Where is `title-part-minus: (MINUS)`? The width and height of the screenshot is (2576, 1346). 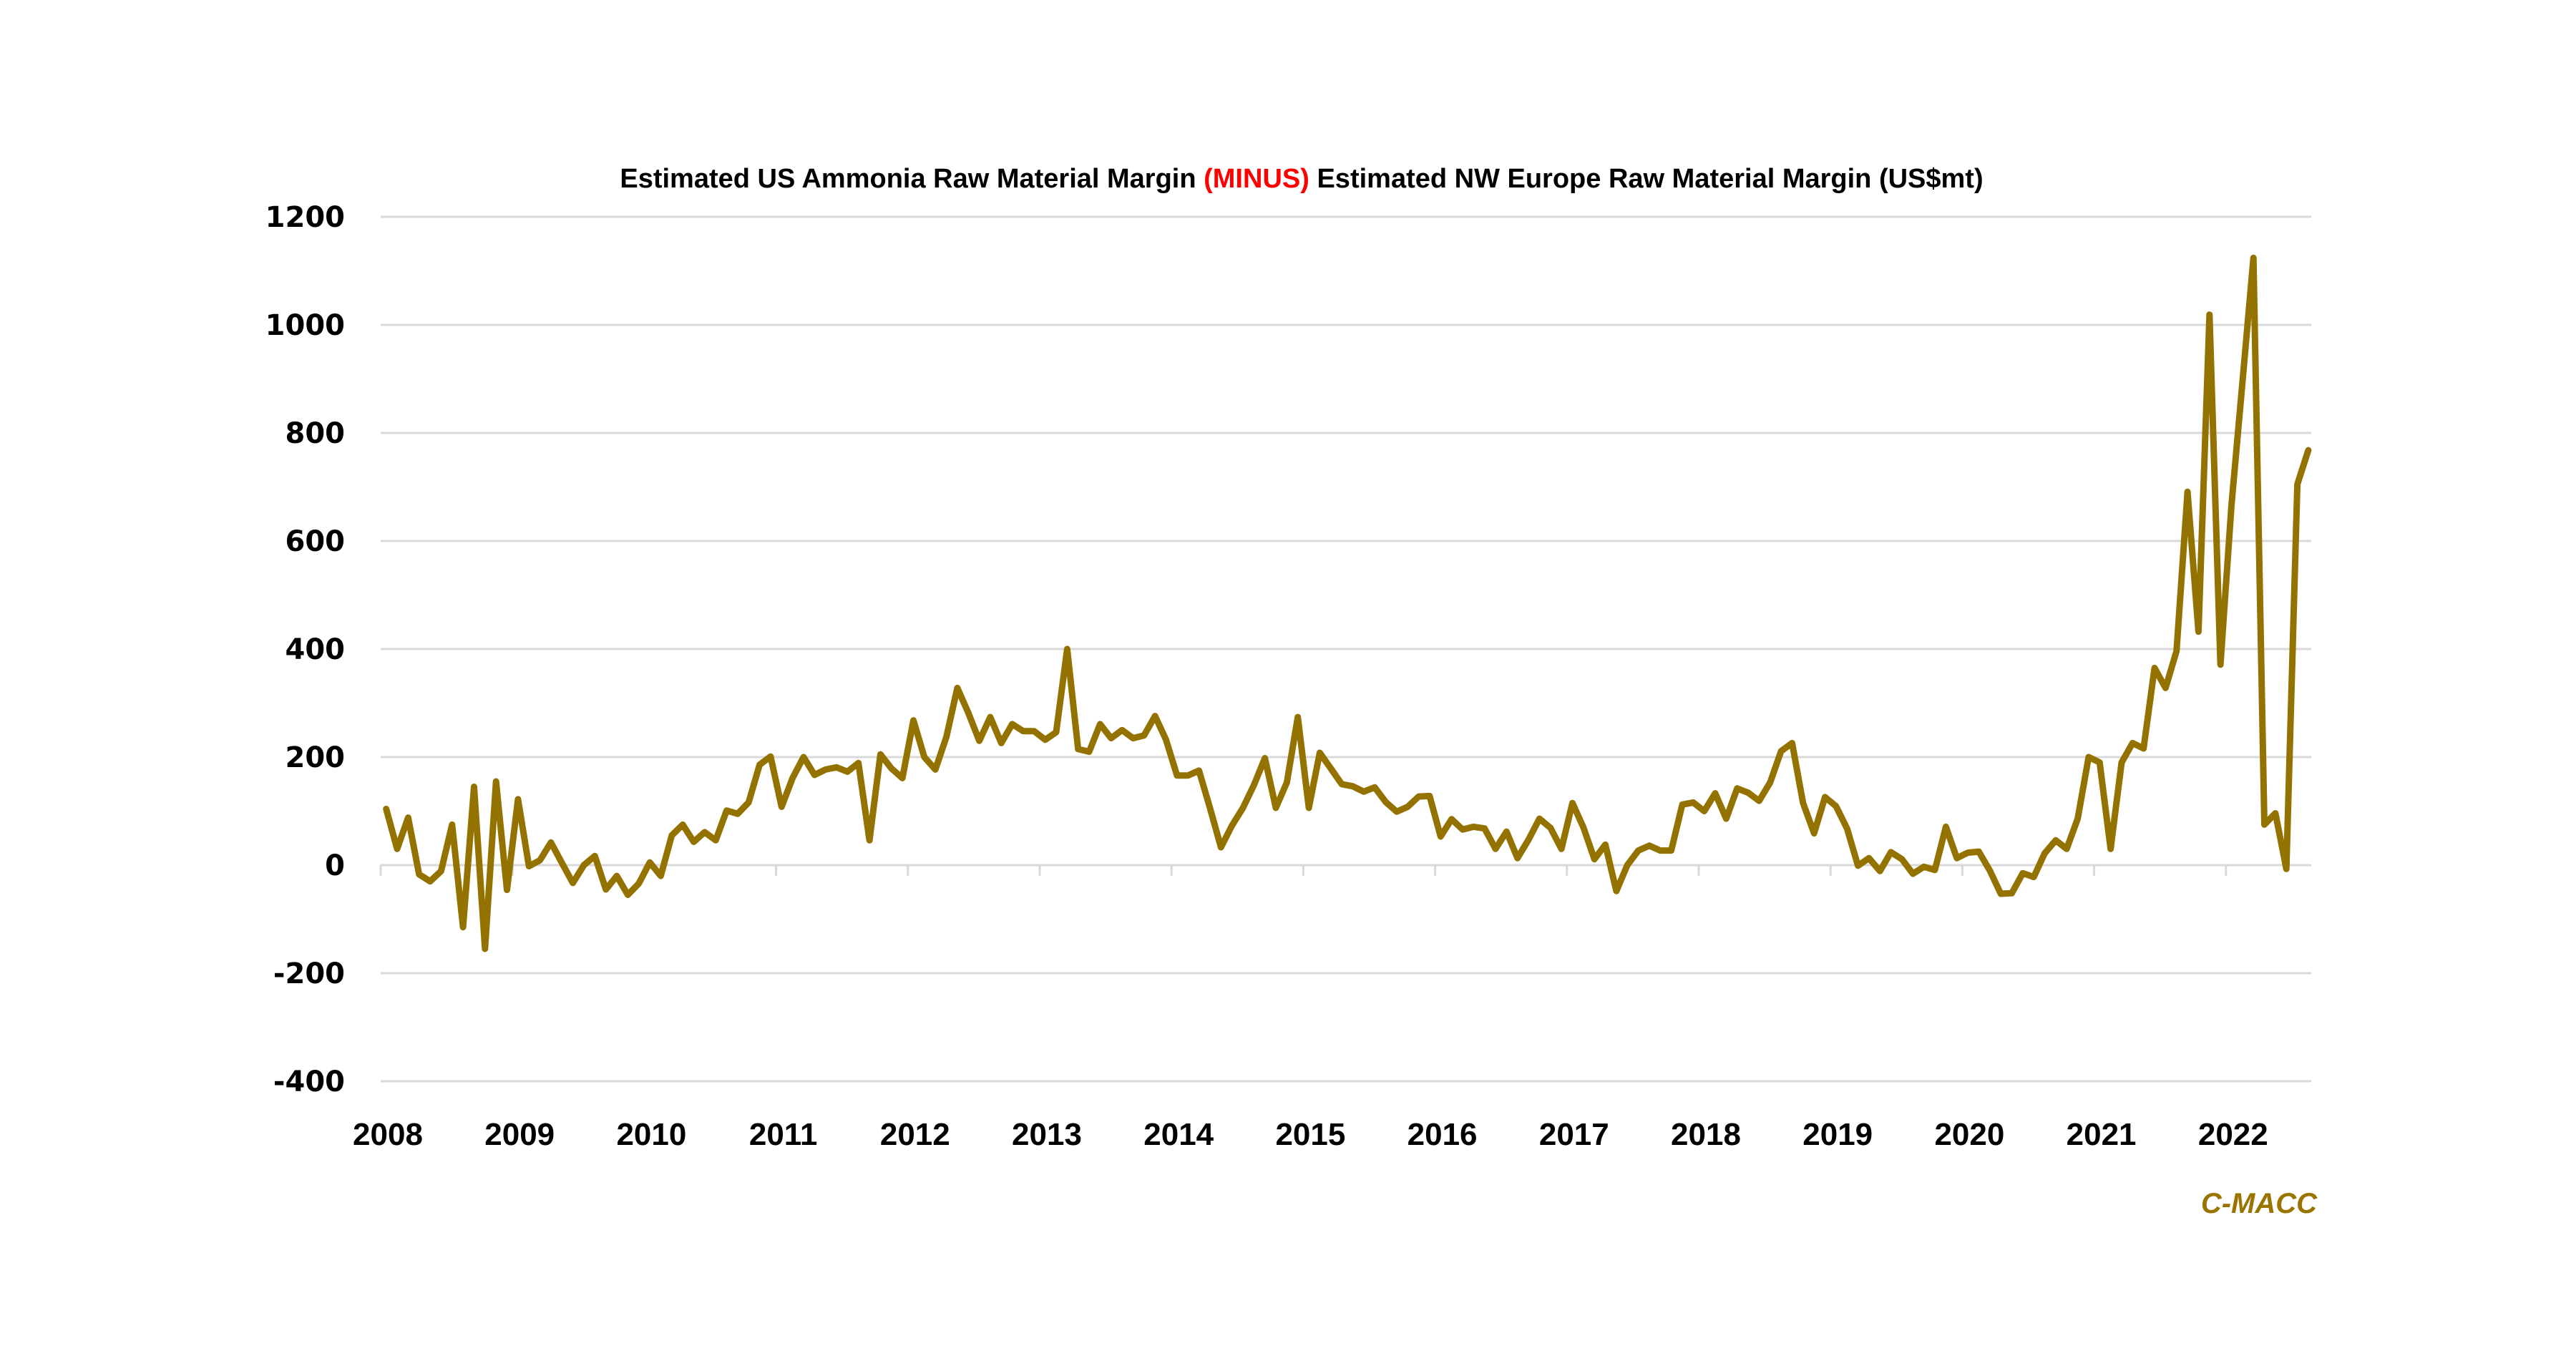 title-part-minus: (MINUS) is located at coordinates (1256, 179).